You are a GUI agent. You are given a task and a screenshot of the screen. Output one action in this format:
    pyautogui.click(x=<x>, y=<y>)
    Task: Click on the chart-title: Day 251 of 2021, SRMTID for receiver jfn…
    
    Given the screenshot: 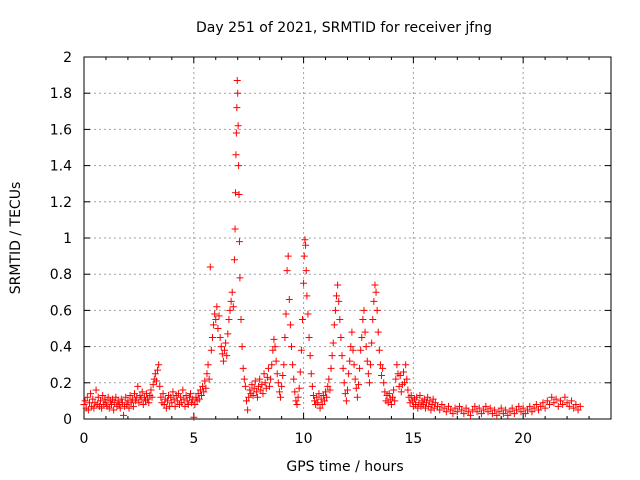 What is the action you would take?
    pyautogui.click(x=344, y=28)
    